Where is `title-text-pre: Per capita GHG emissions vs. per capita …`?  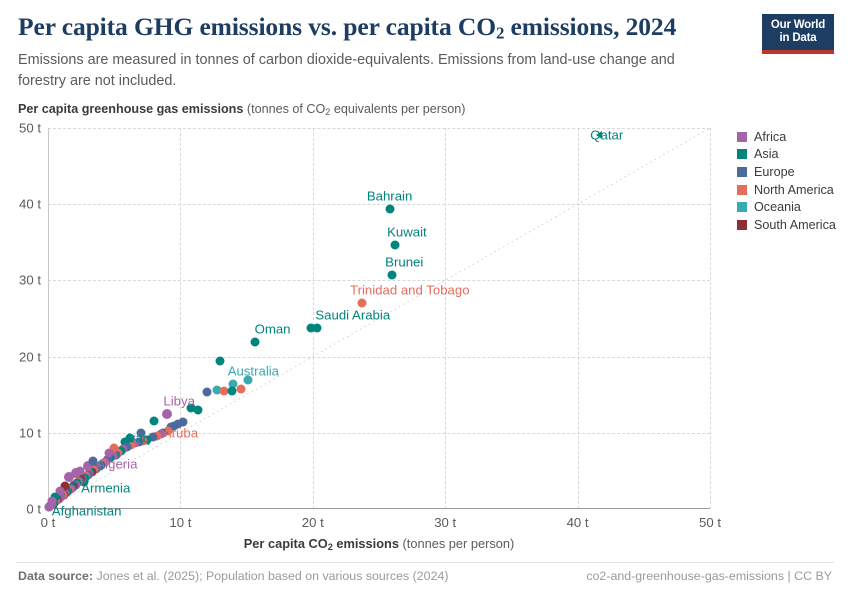 title-text-pre: Per capita GHG emissions vs. per capita … is located at coordinates (257, 26).